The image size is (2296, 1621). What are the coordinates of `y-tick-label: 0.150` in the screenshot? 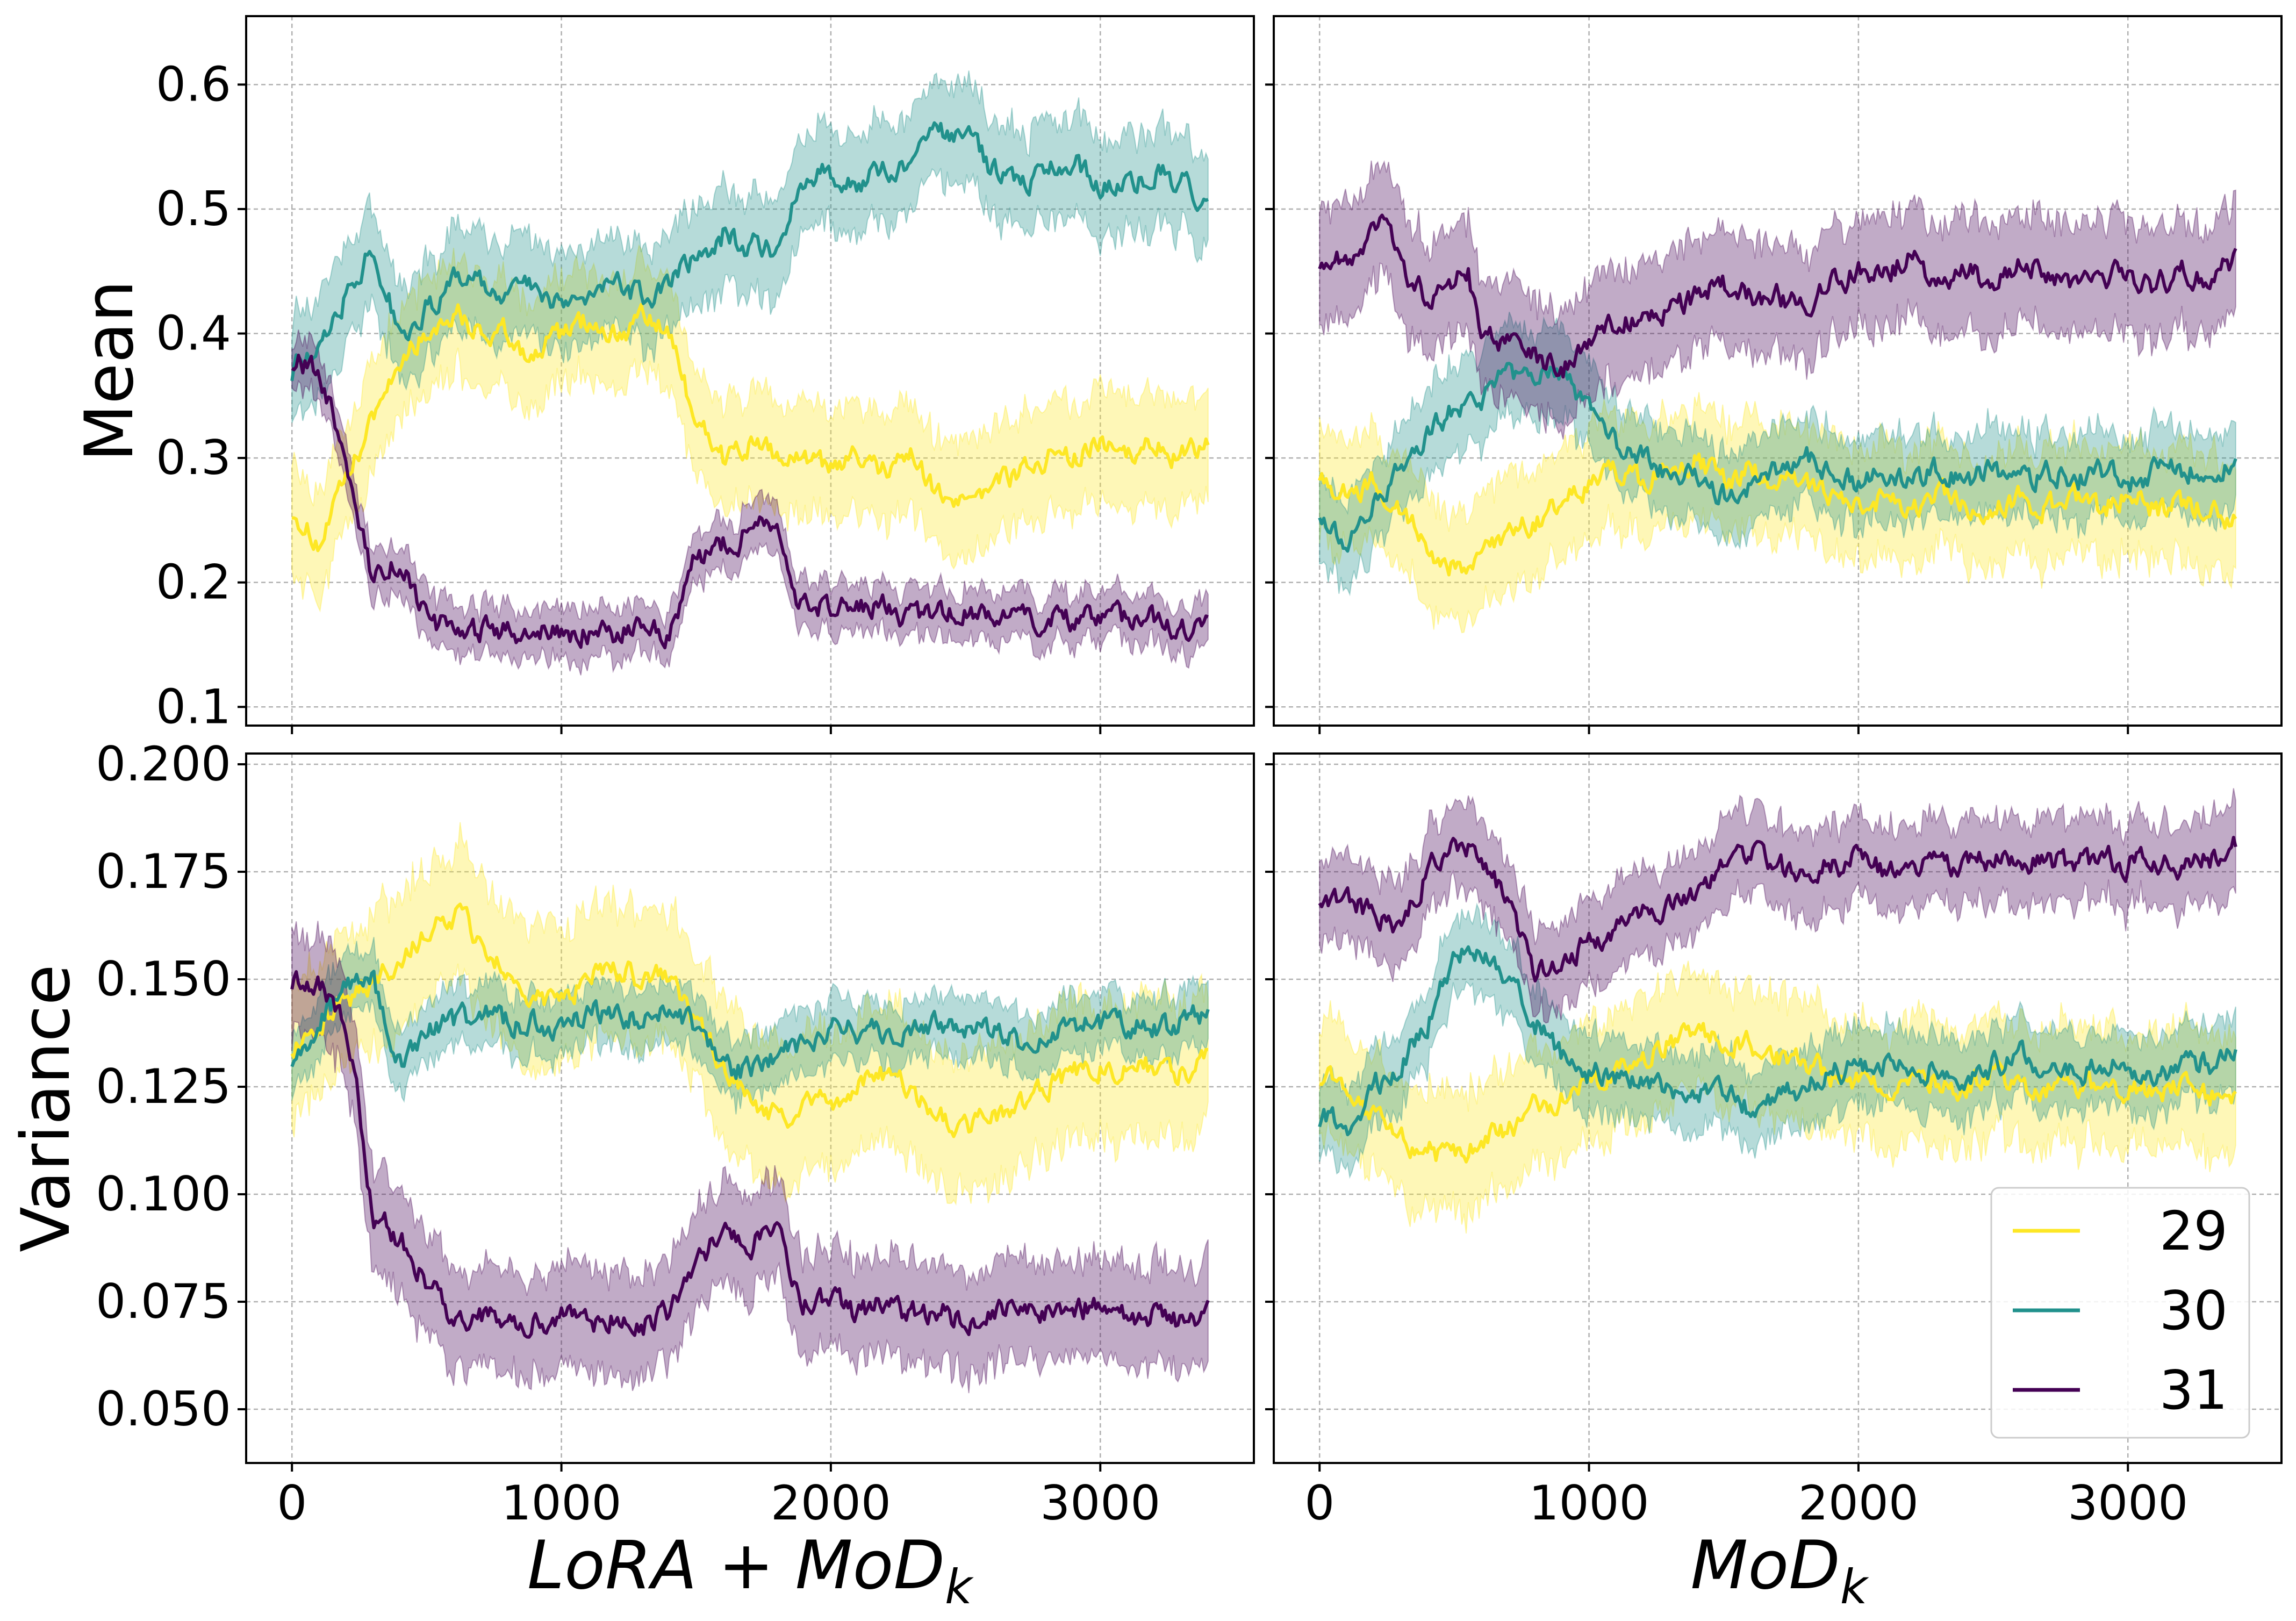 It's located at (163, 979).